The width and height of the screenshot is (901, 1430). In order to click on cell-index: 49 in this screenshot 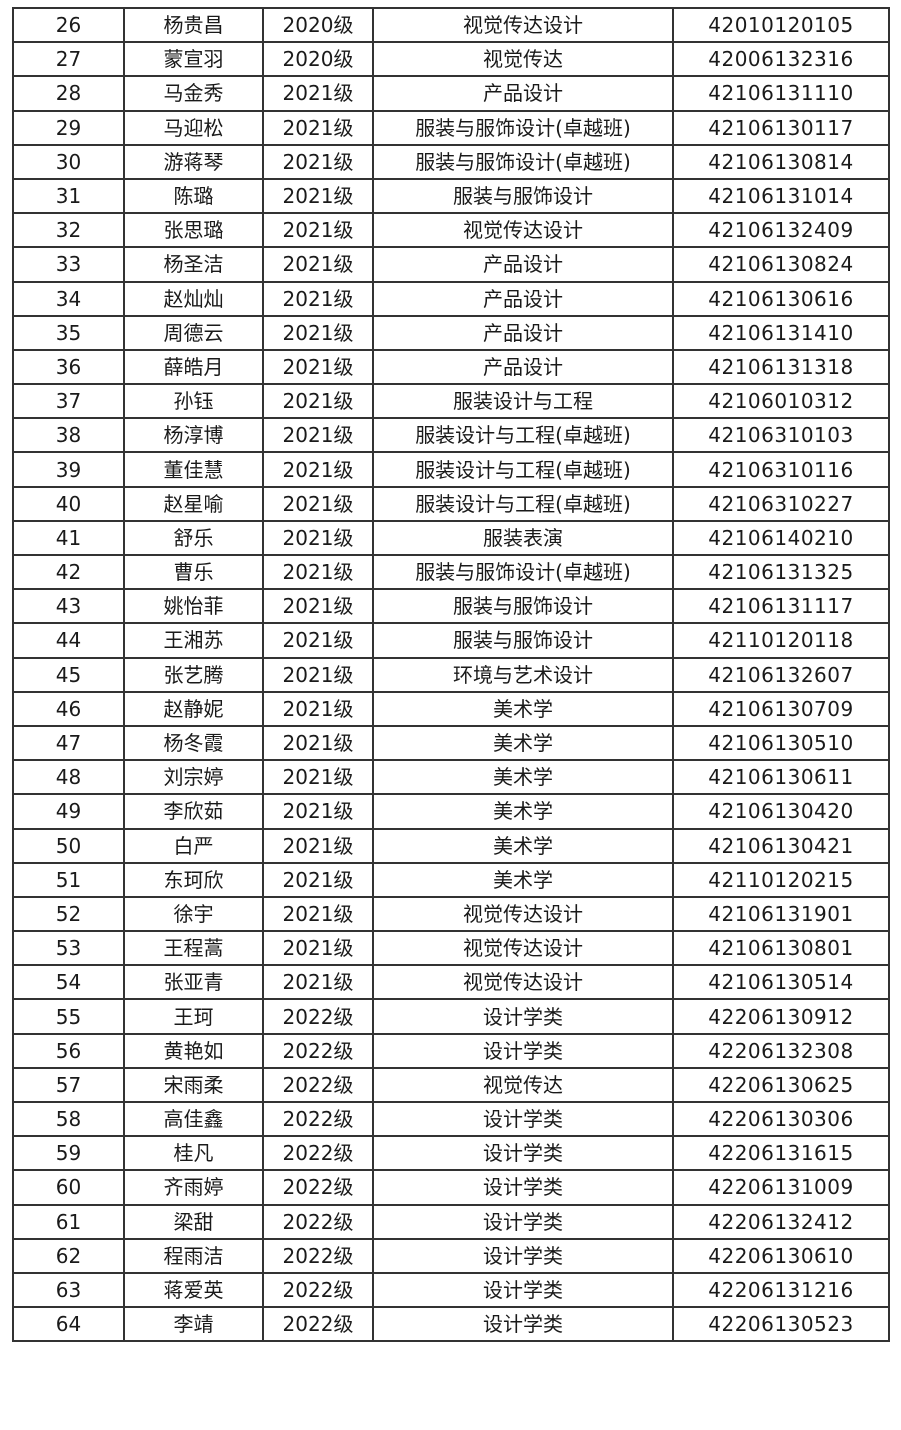, I will do `click(68, 811)`.